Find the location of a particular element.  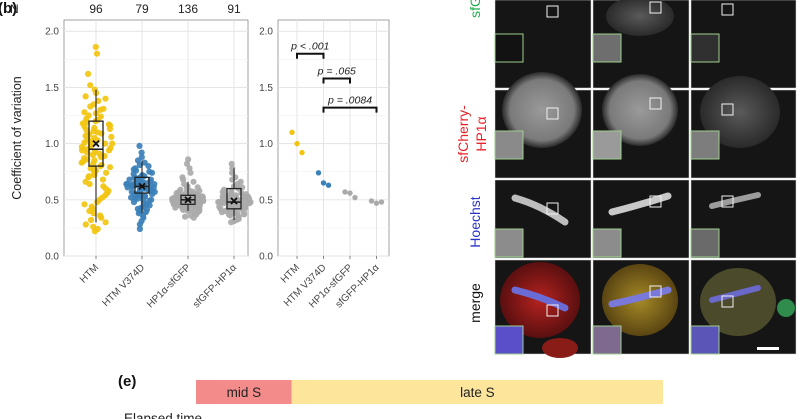

scale-bar is located at coordinates (768, 348).